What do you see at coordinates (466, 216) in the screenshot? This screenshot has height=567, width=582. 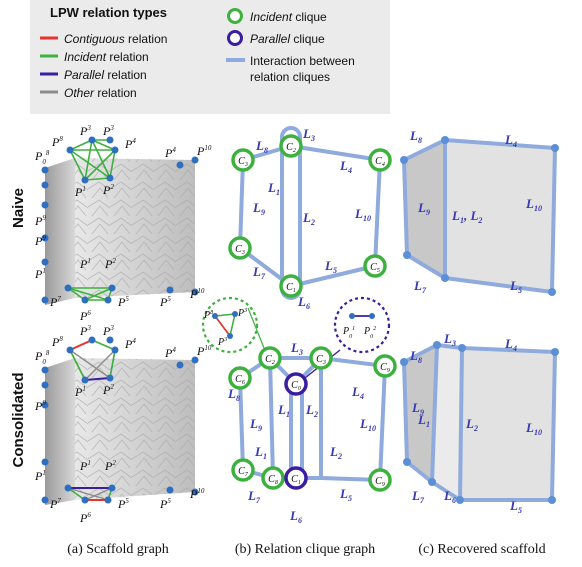 I see `svg-text: L1, L2` at bounding box center [466, 216].